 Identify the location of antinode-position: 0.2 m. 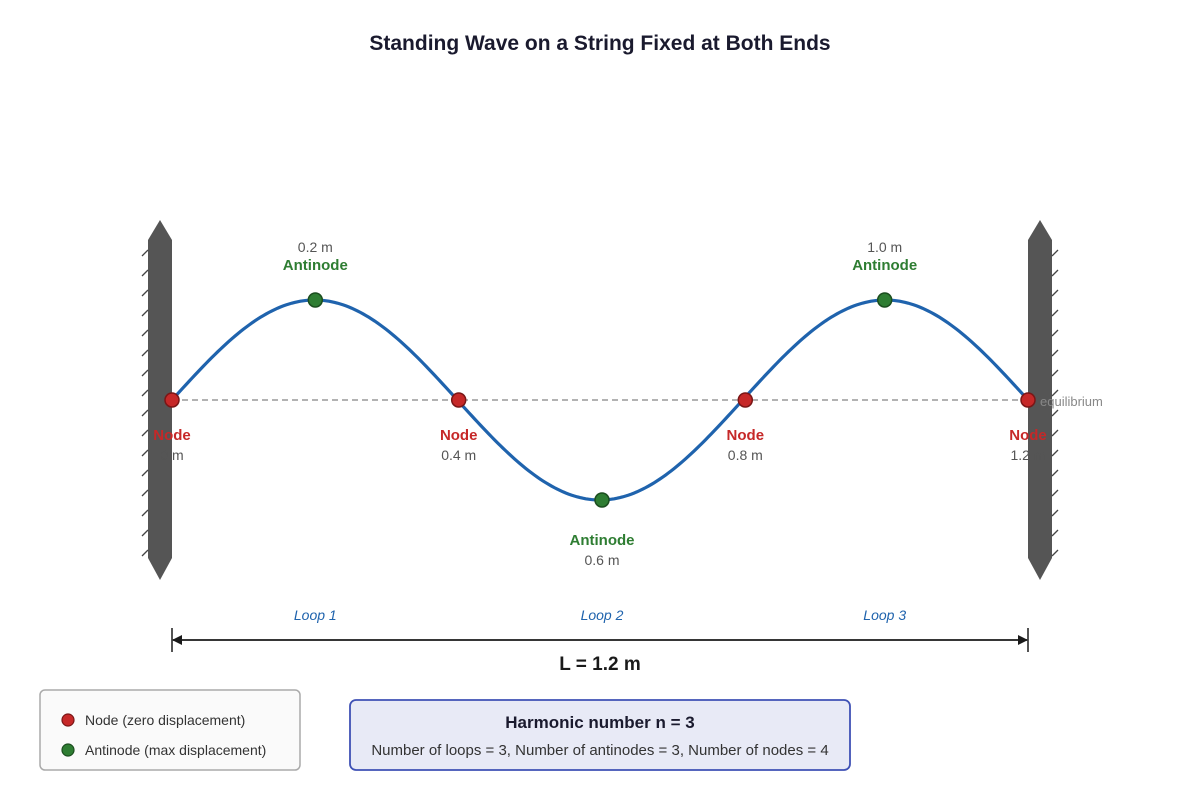
(315, 247).